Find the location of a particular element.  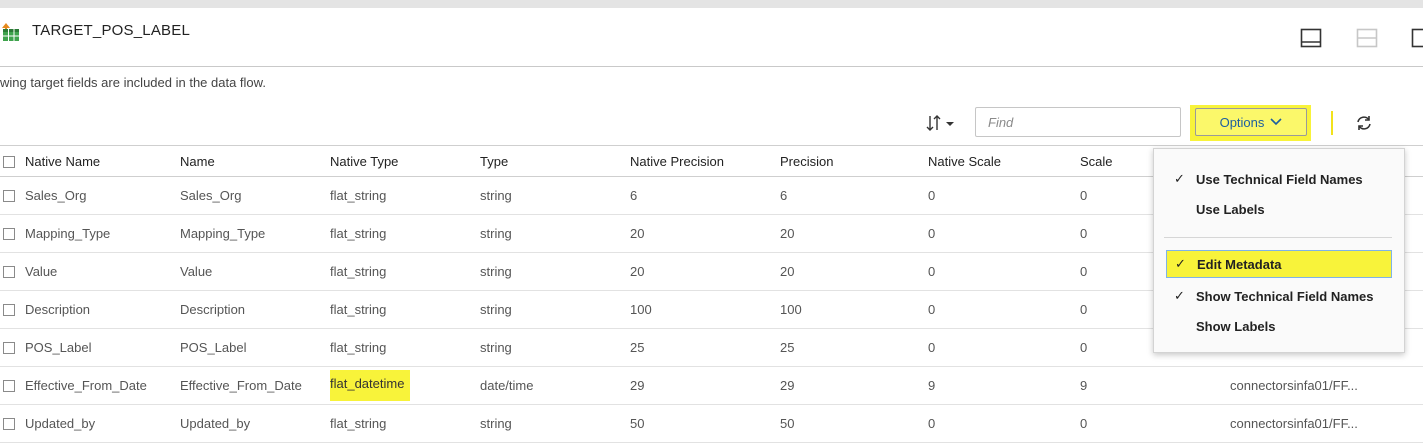

chevron-down-icon is located at coordinates (1276, 122).